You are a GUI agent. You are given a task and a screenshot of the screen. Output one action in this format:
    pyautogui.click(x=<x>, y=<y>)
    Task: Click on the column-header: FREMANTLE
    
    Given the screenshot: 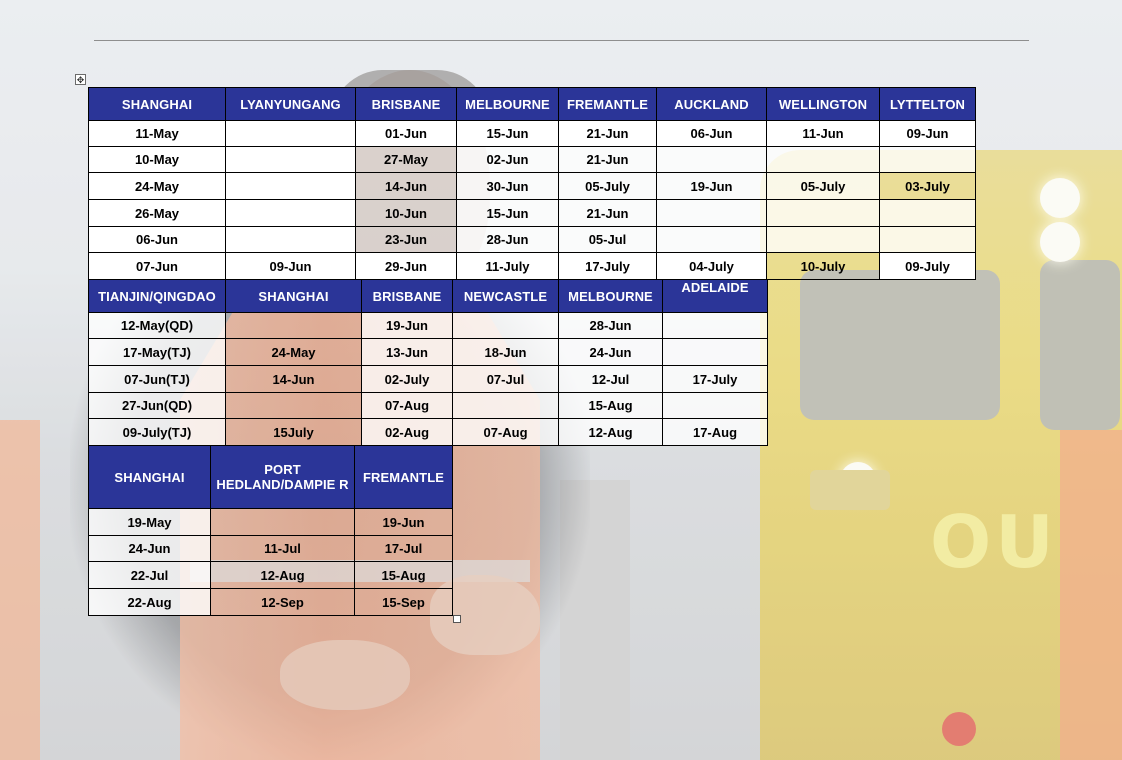 What is the action you would take?
    pyautogui.click(x=607, y=104)
    